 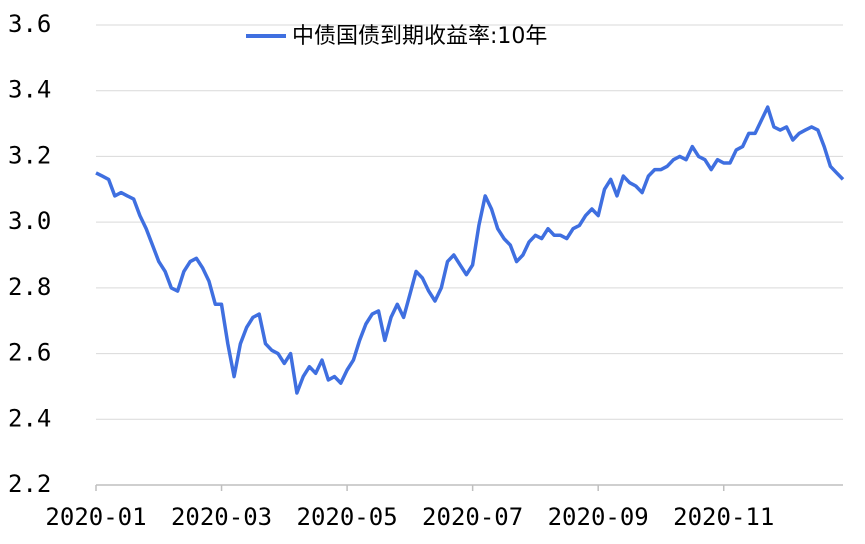 I want to click on x-tick-label: 2020-05, so click(x=347, y=517).